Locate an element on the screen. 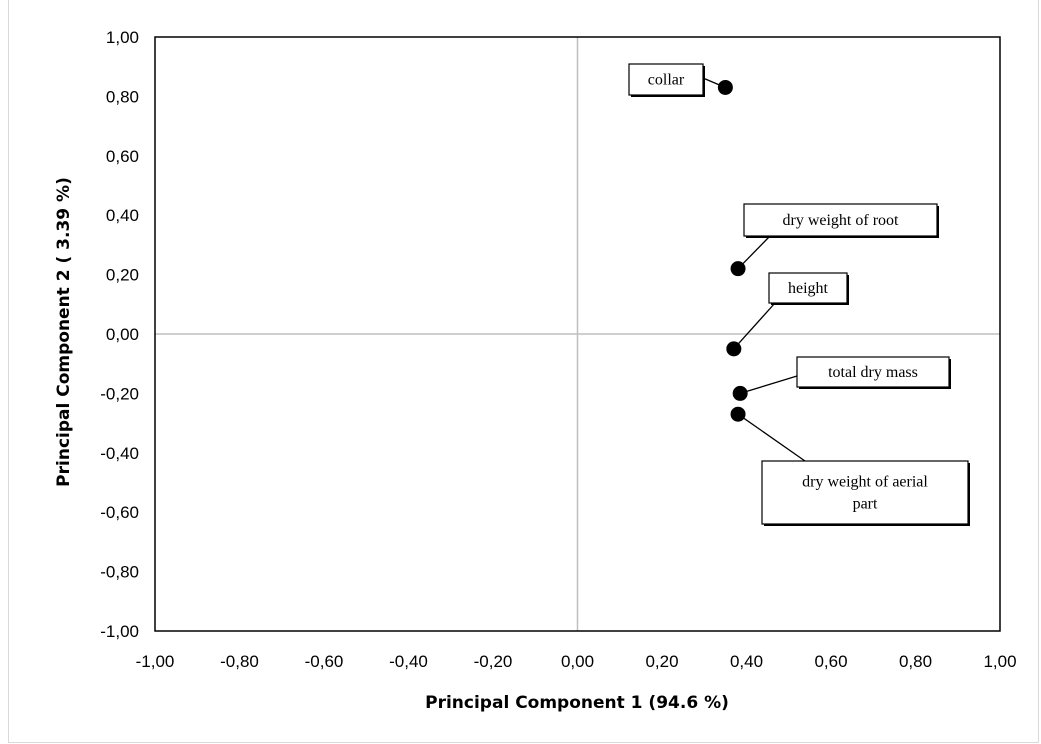  x-tick-label: -0,40 is located at coordinates (408, 661).